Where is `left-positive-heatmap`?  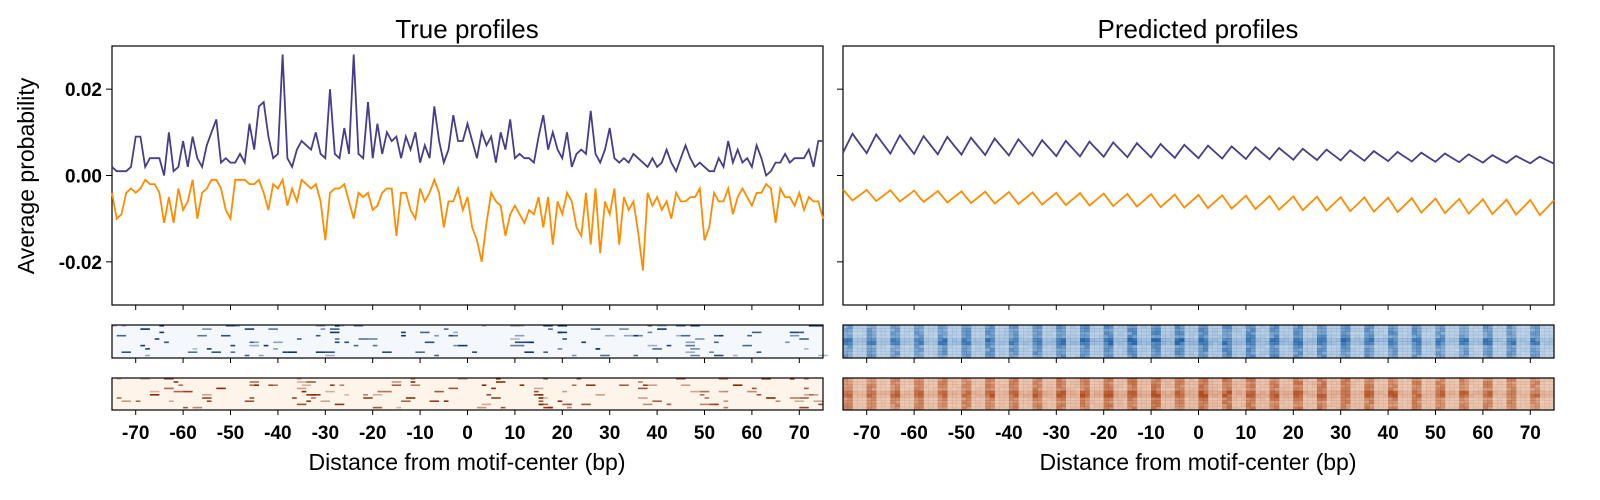 left-positive-heatmap is located at coordinates (469, 343).